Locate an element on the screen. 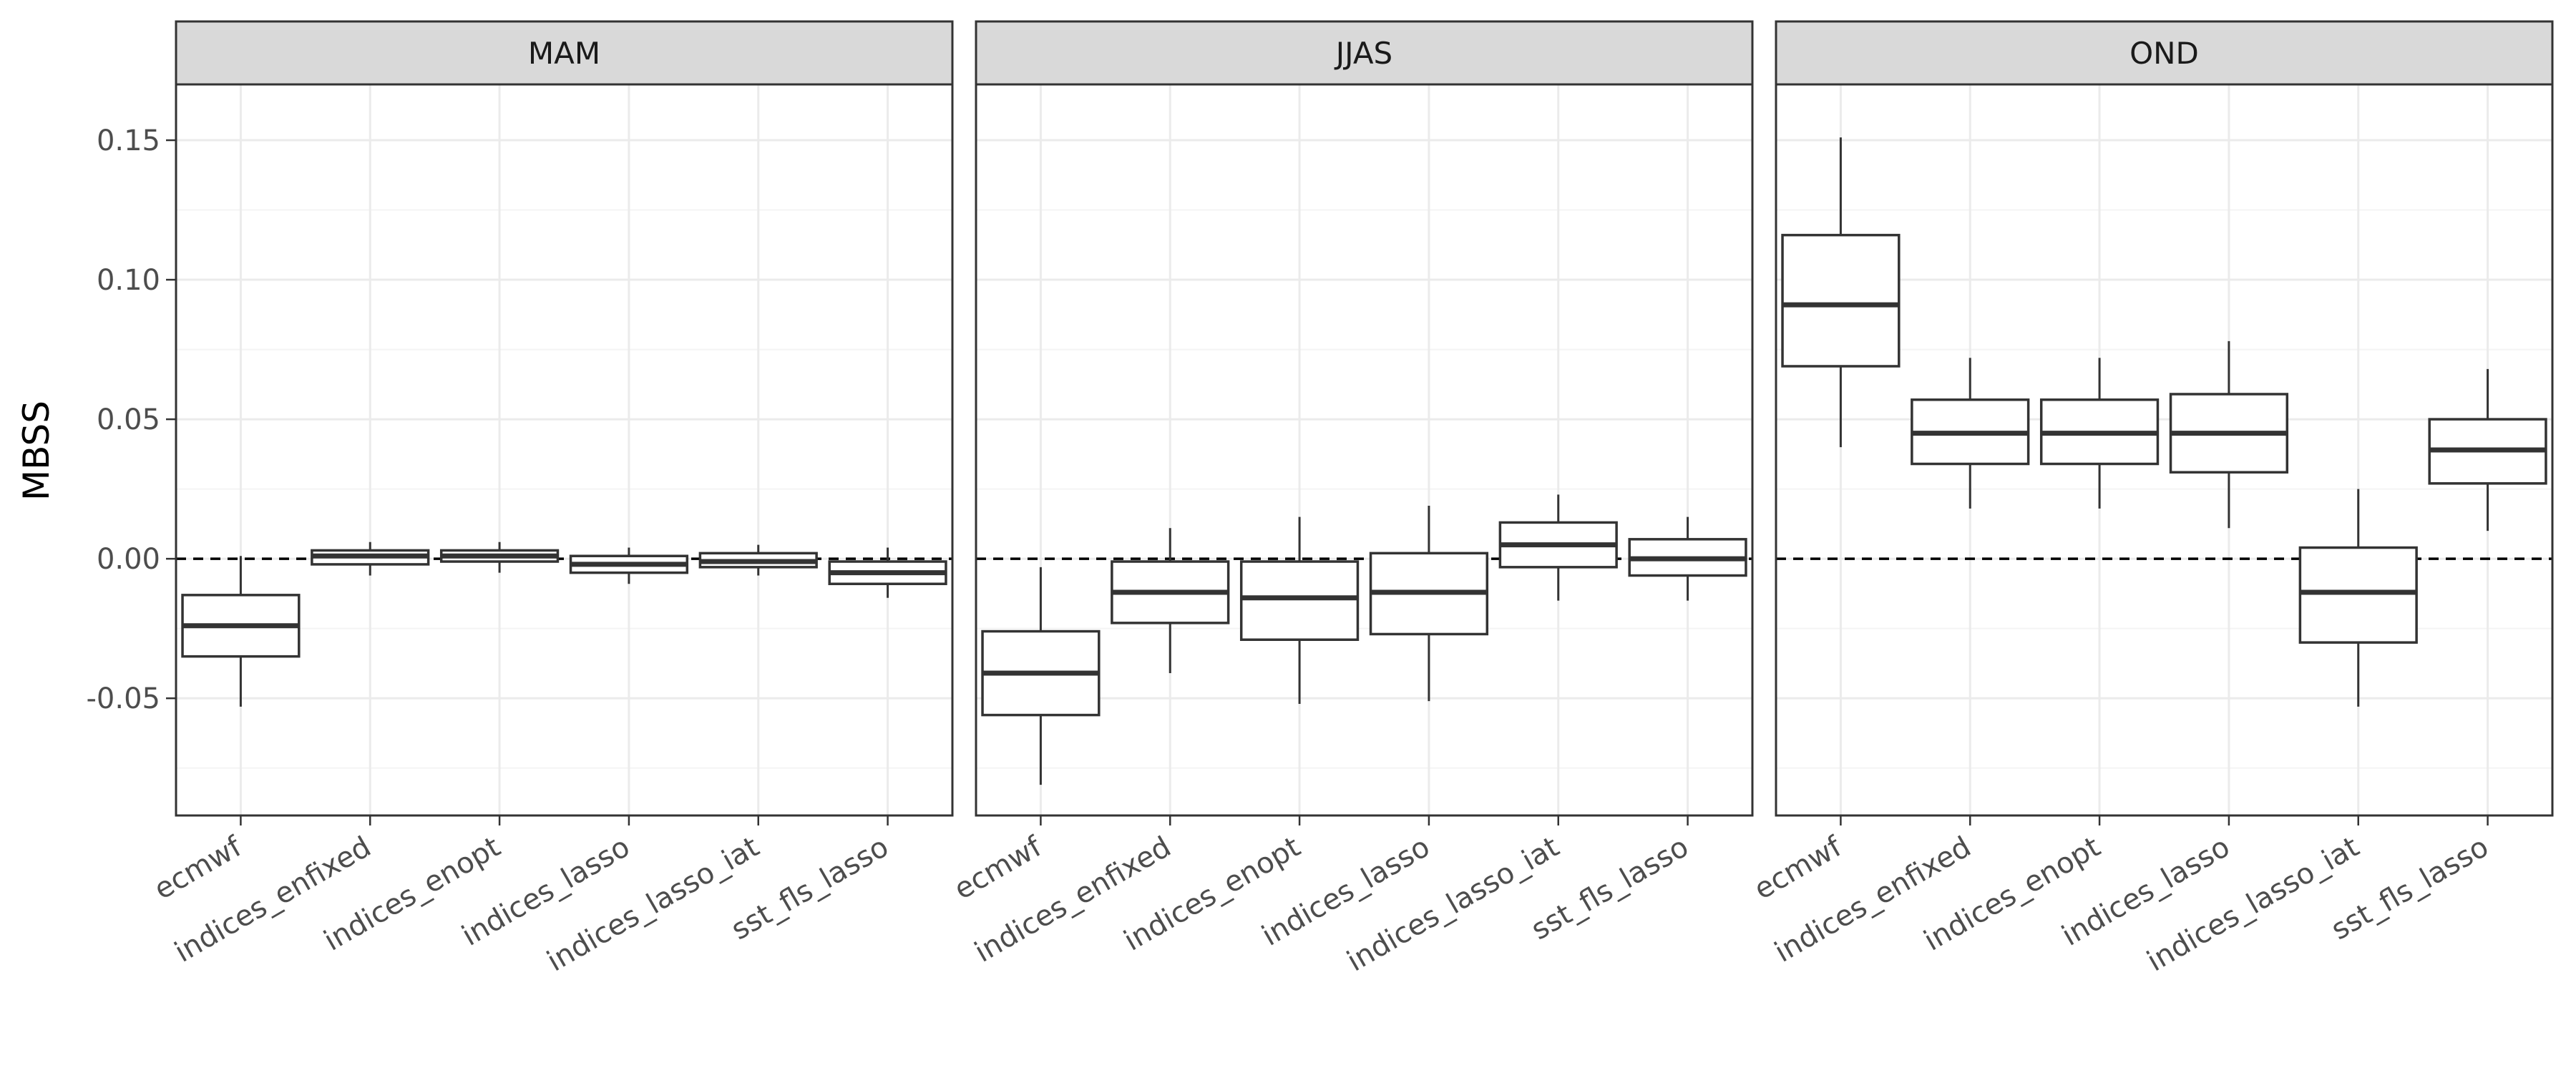 The image size is (2576, 1073). facet-label: JJAS is located at coordinates (1363, 54).